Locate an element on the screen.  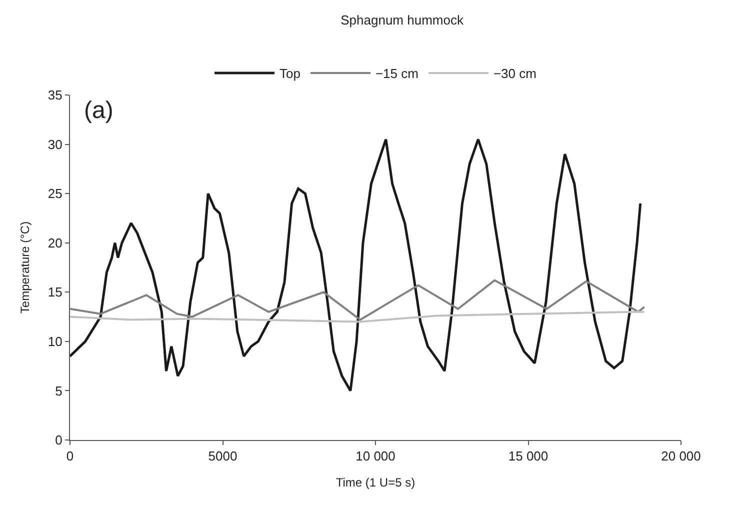
y-tick-label: 30 is located at coordinates (55, 144).